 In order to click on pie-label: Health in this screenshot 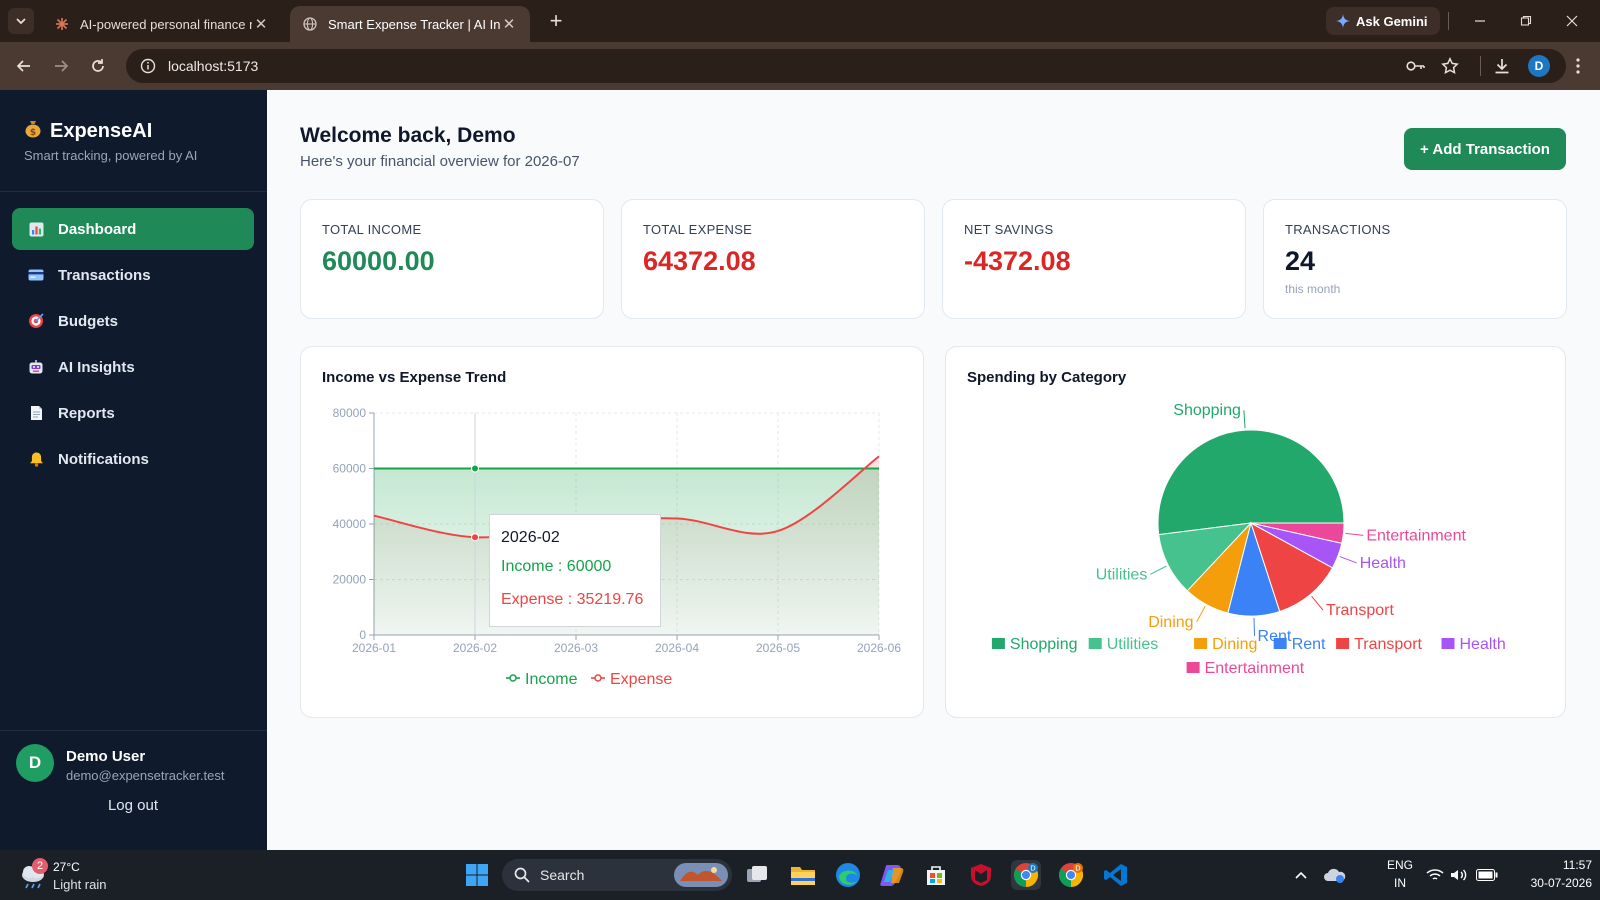, I will do `click(1383, 563)`.